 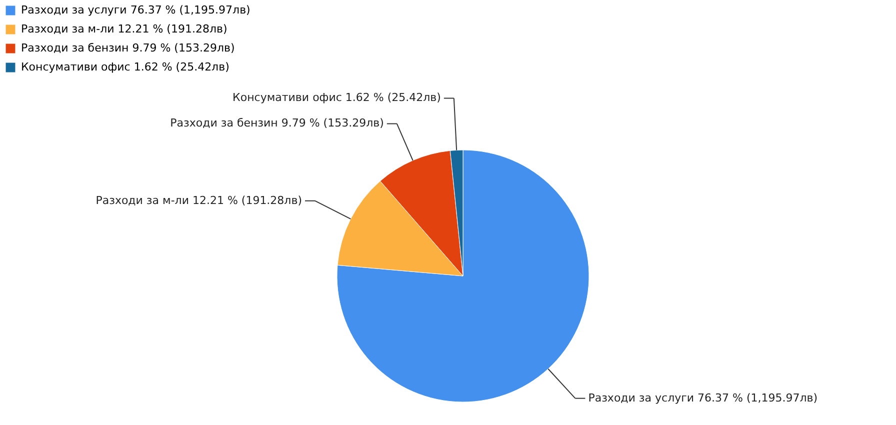 What do you see at coordinates (124, 29) in the screenshot?
I see `legend-label: Разходи за м-ли 12.21 % (191.28лв)` at bounding box center [124, 29].